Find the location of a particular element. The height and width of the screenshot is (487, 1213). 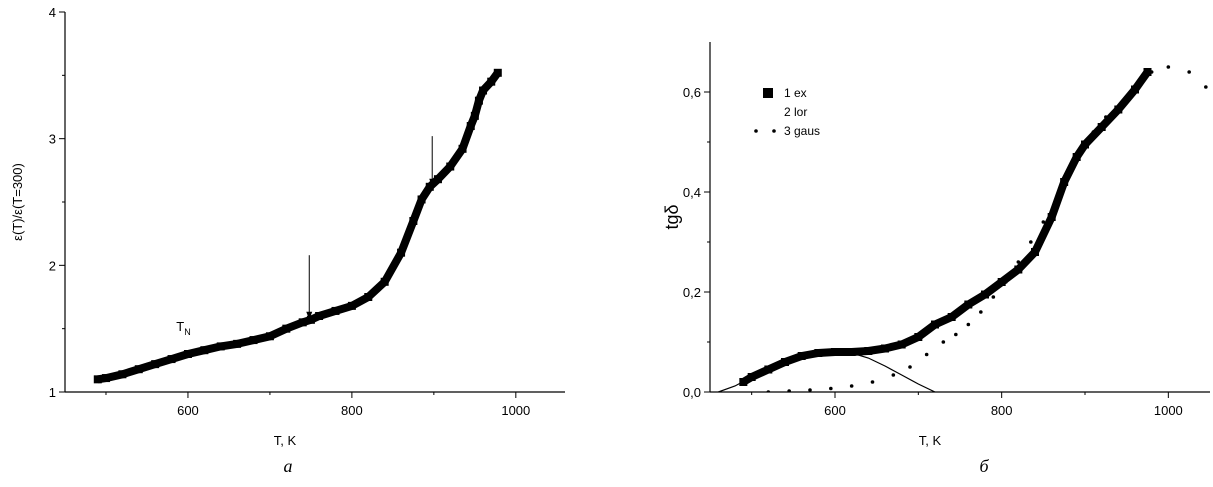

legend-entry: 1 ex is located at coordinates (795, 93).